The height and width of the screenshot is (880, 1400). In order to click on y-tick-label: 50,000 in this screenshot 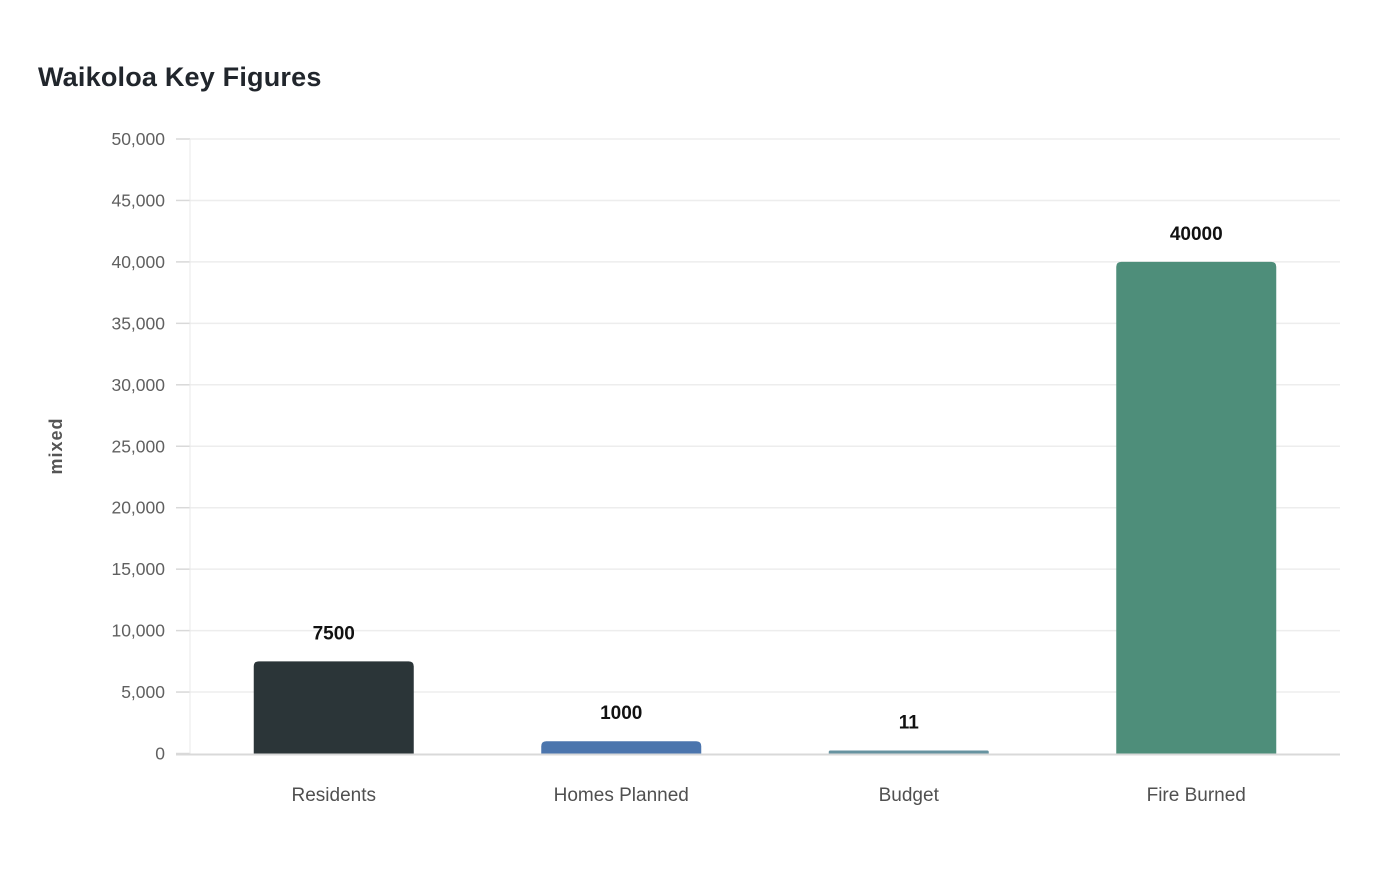, I will do `click(138, 139)`.